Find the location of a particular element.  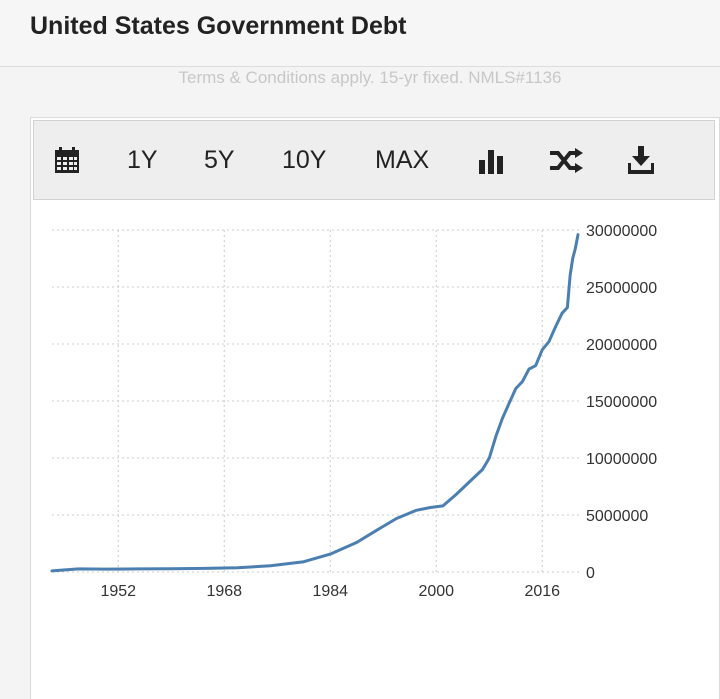

range-10y-button: 10Y is located at coordinates (304, 160).